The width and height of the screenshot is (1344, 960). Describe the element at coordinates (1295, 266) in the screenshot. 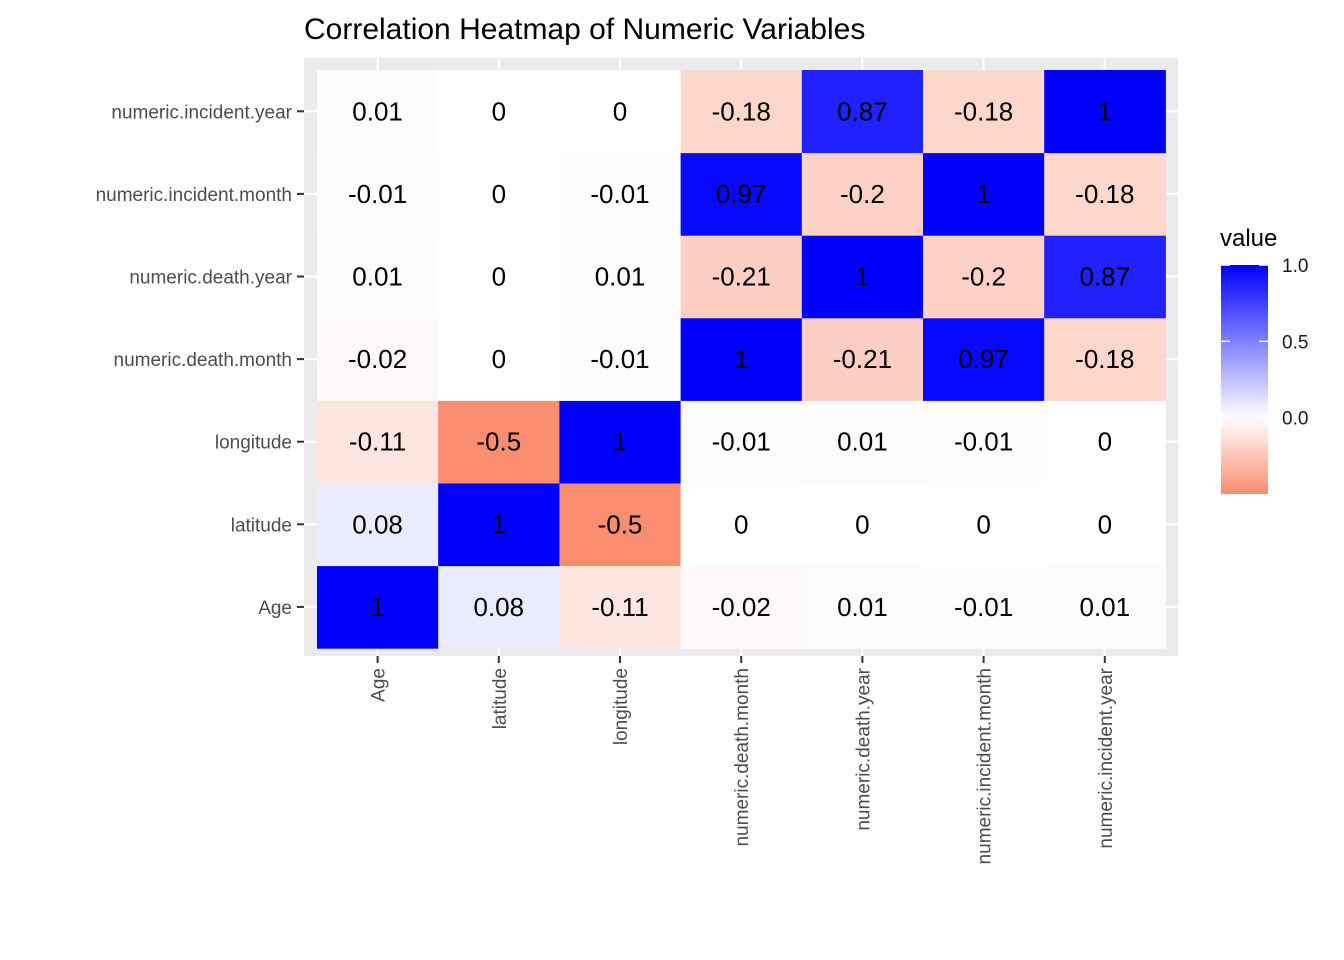

I see `legend-tick-label: 1.0` at that location.